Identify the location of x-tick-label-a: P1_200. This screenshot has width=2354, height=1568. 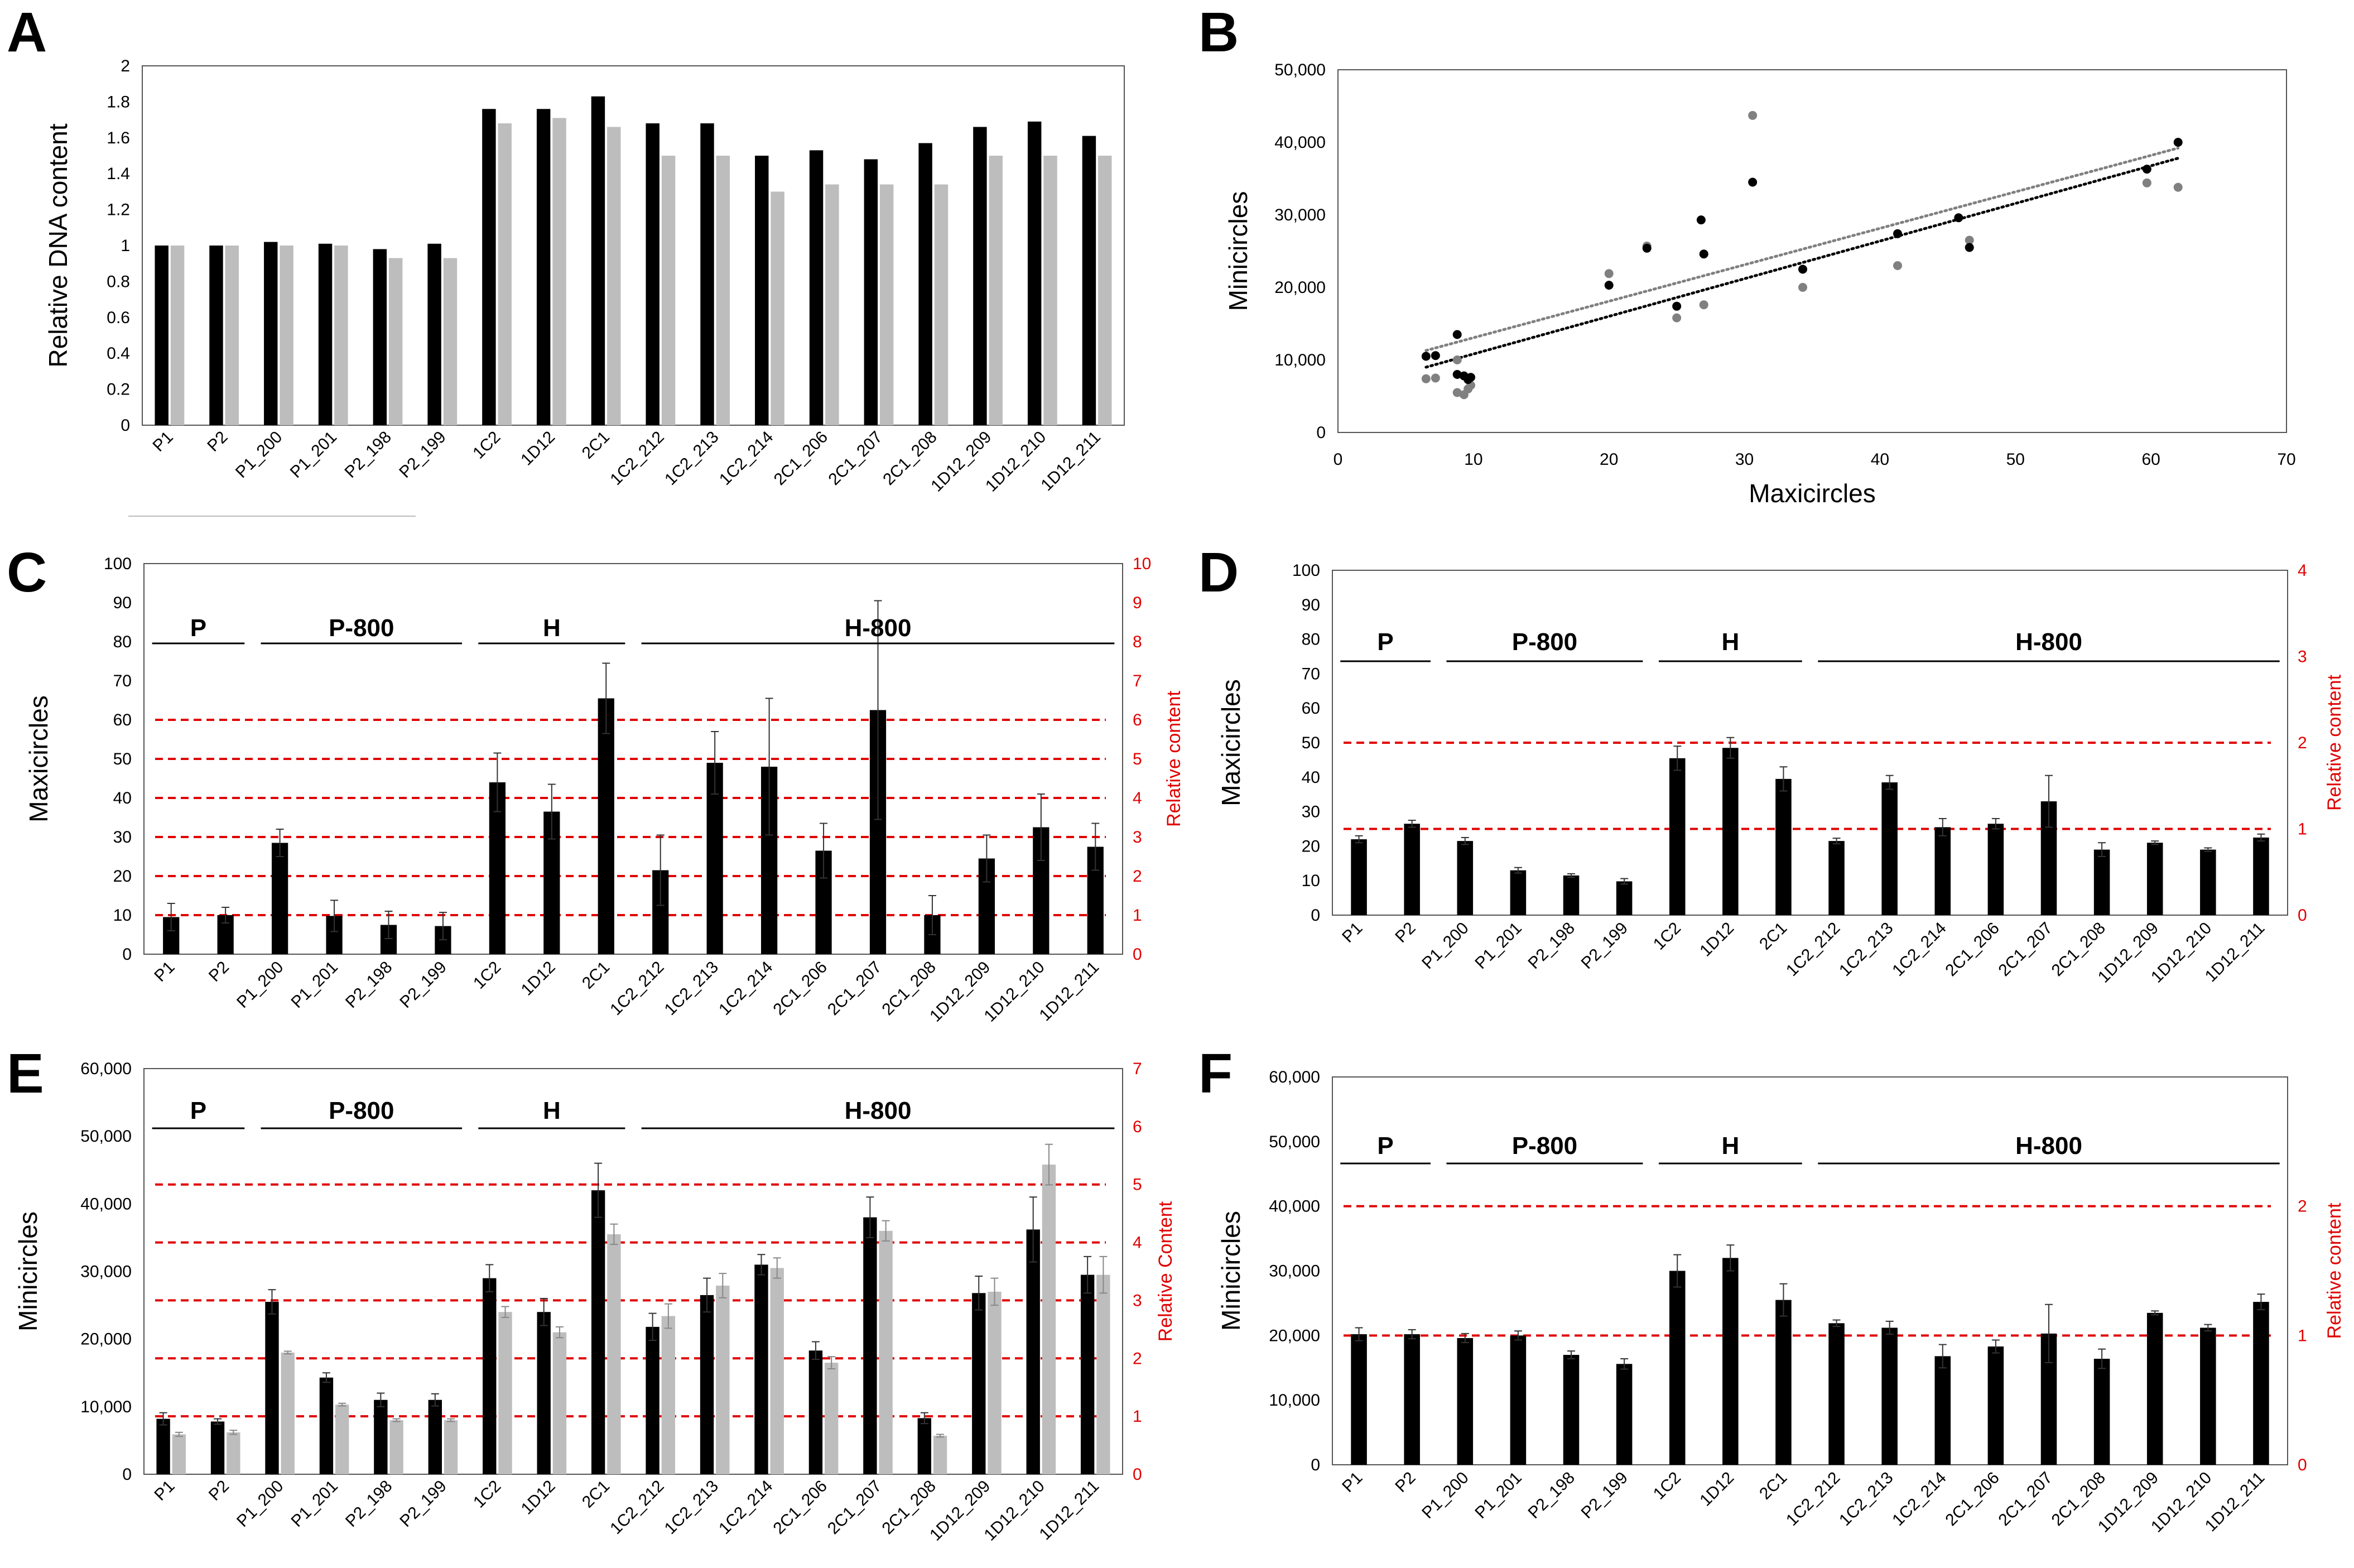
(259, 455).